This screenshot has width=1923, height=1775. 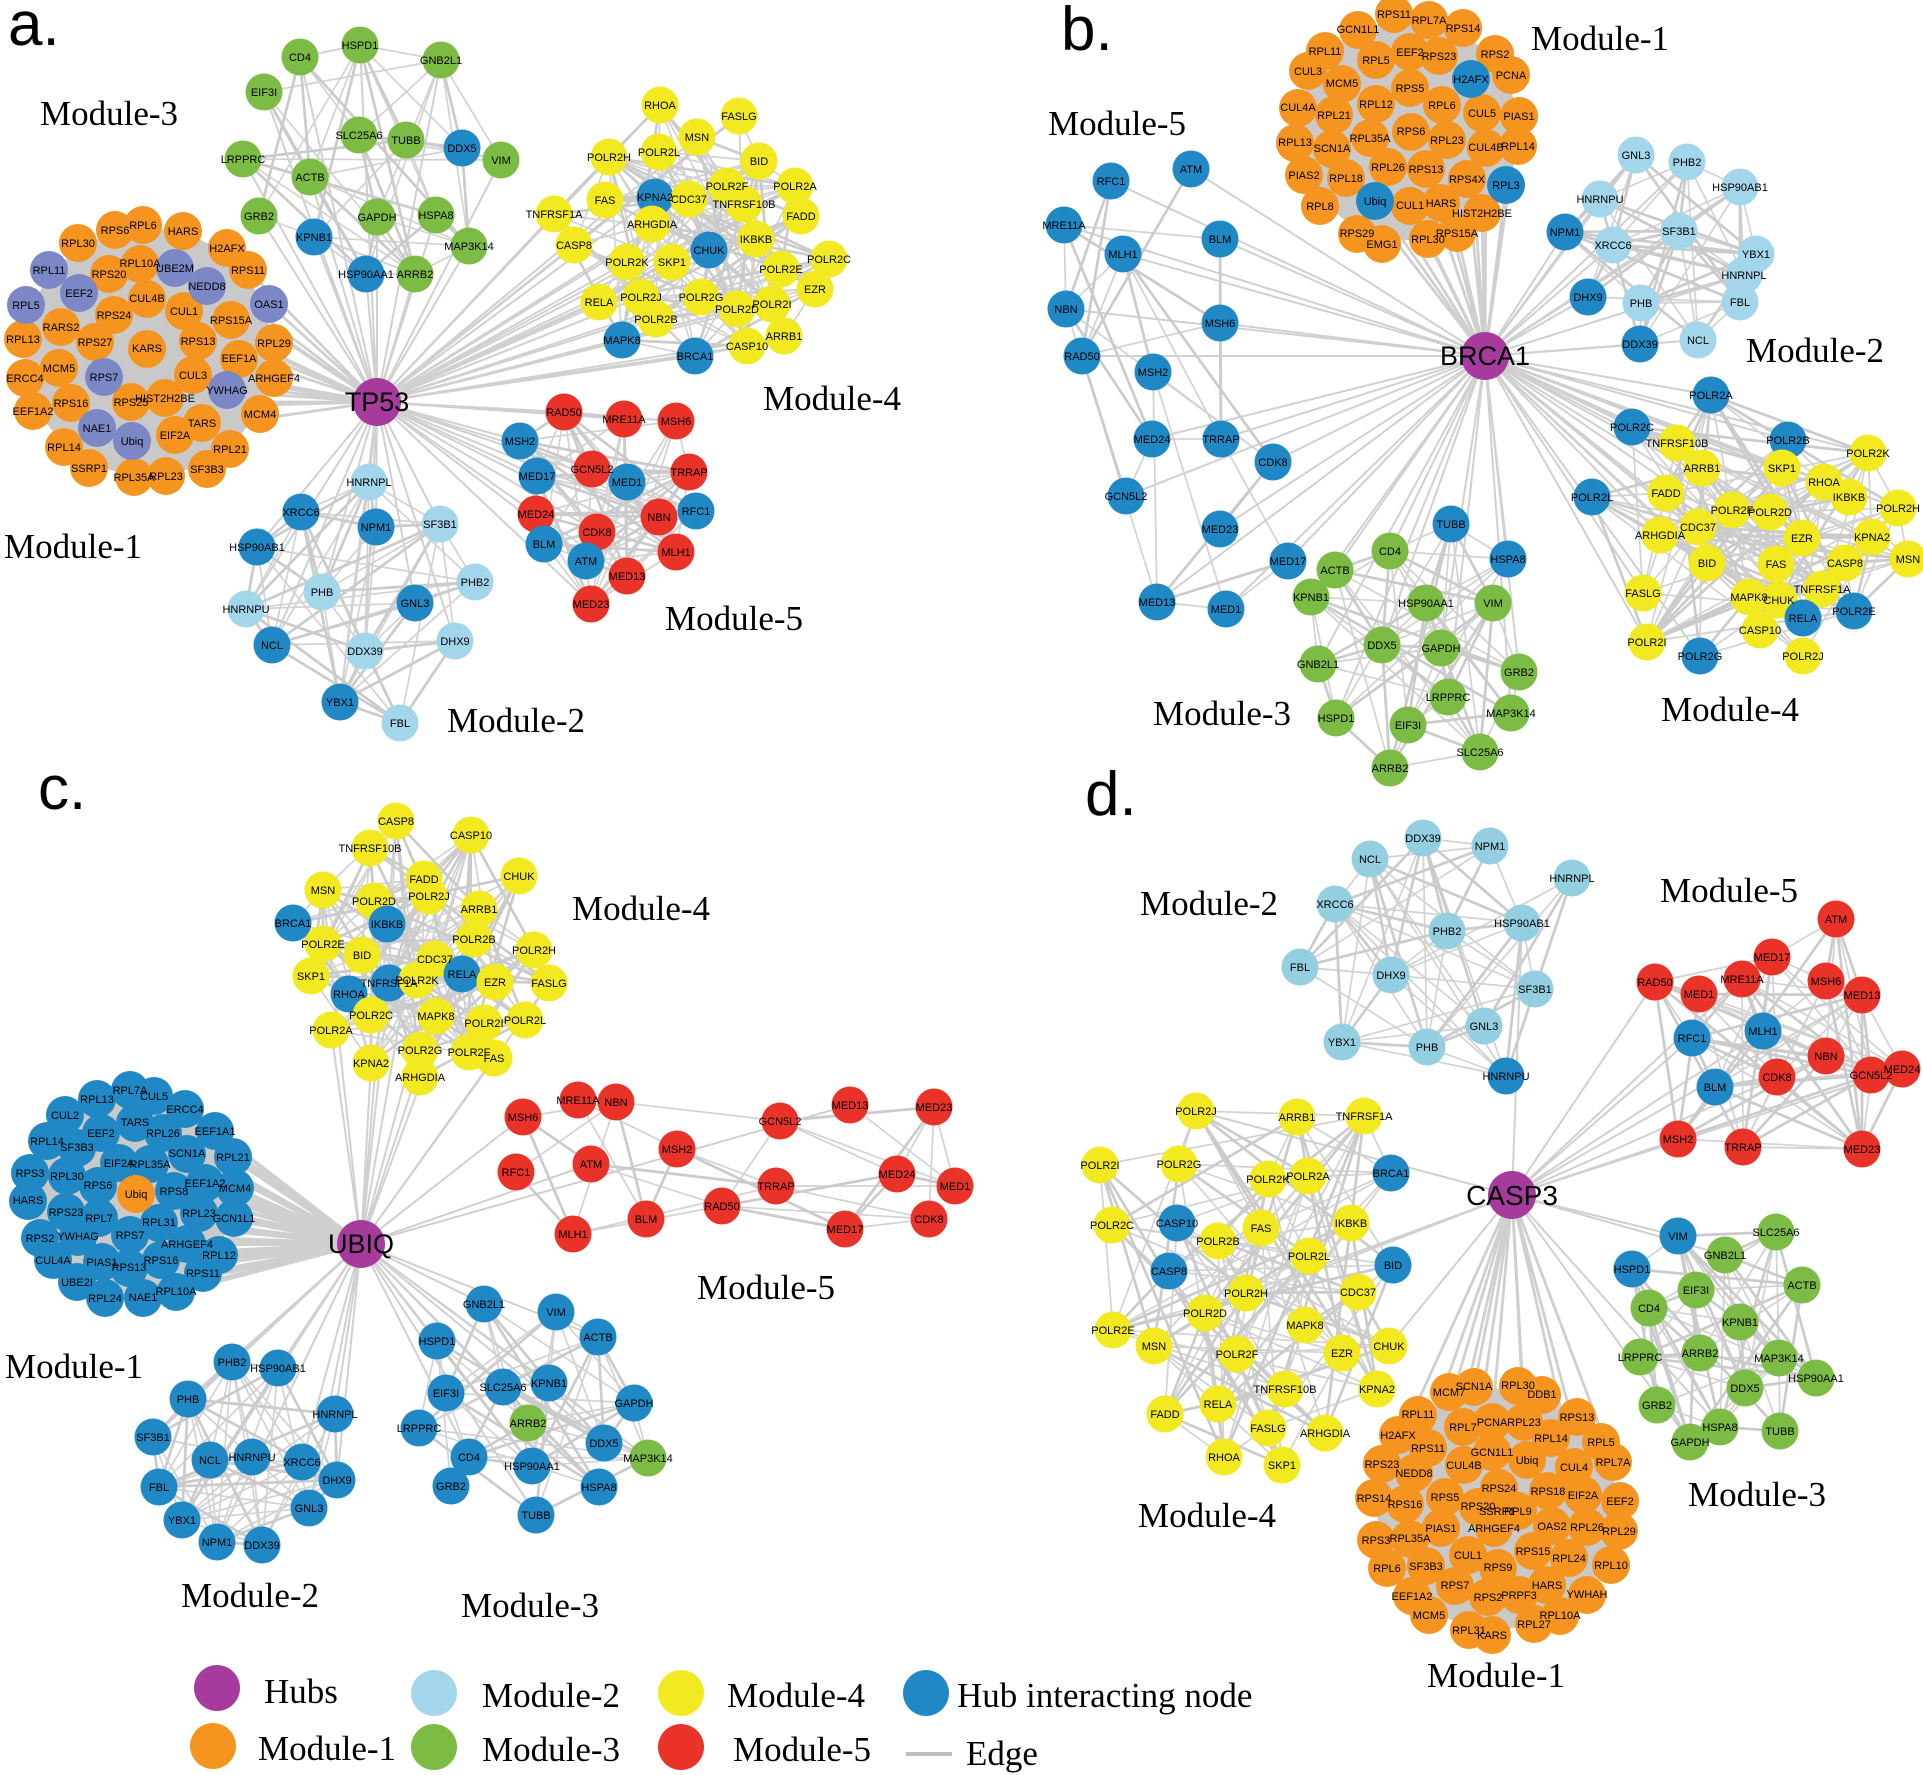 What do you see at coordinates (1660, 536) in the screenshot?
I see `svg-text: ARHGDIA` at bounding box center [1660, 536].